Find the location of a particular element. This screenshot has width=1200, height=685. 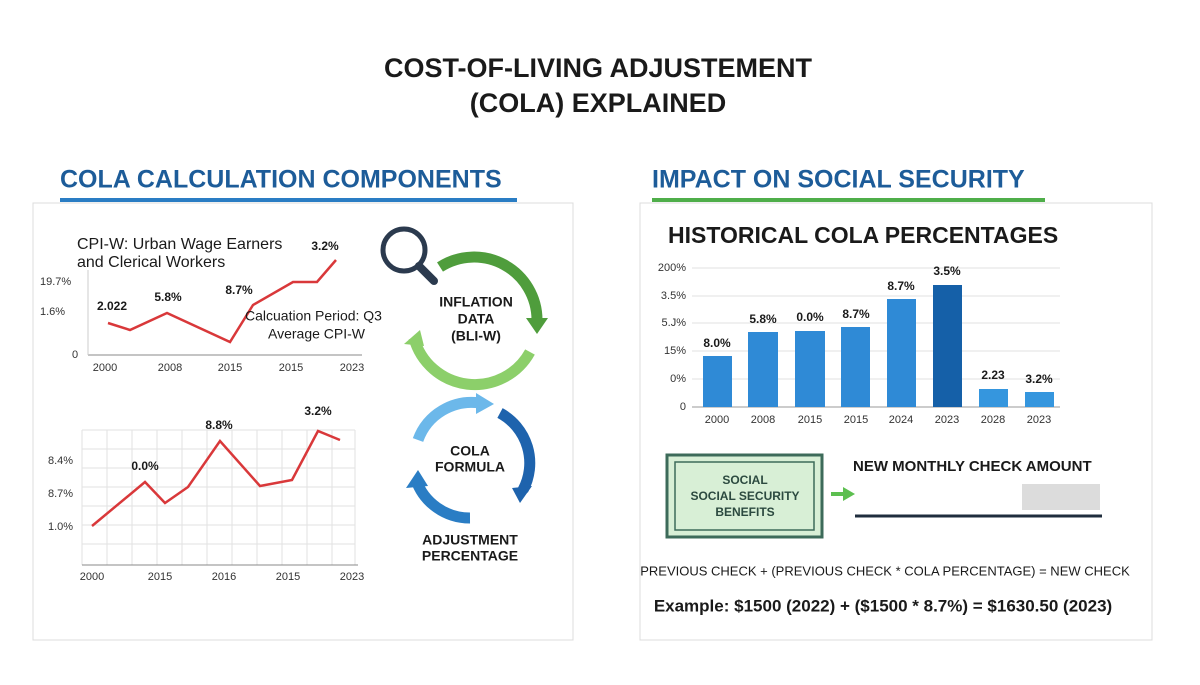

y-label: 3.5% is located at coordinates (673, 296).